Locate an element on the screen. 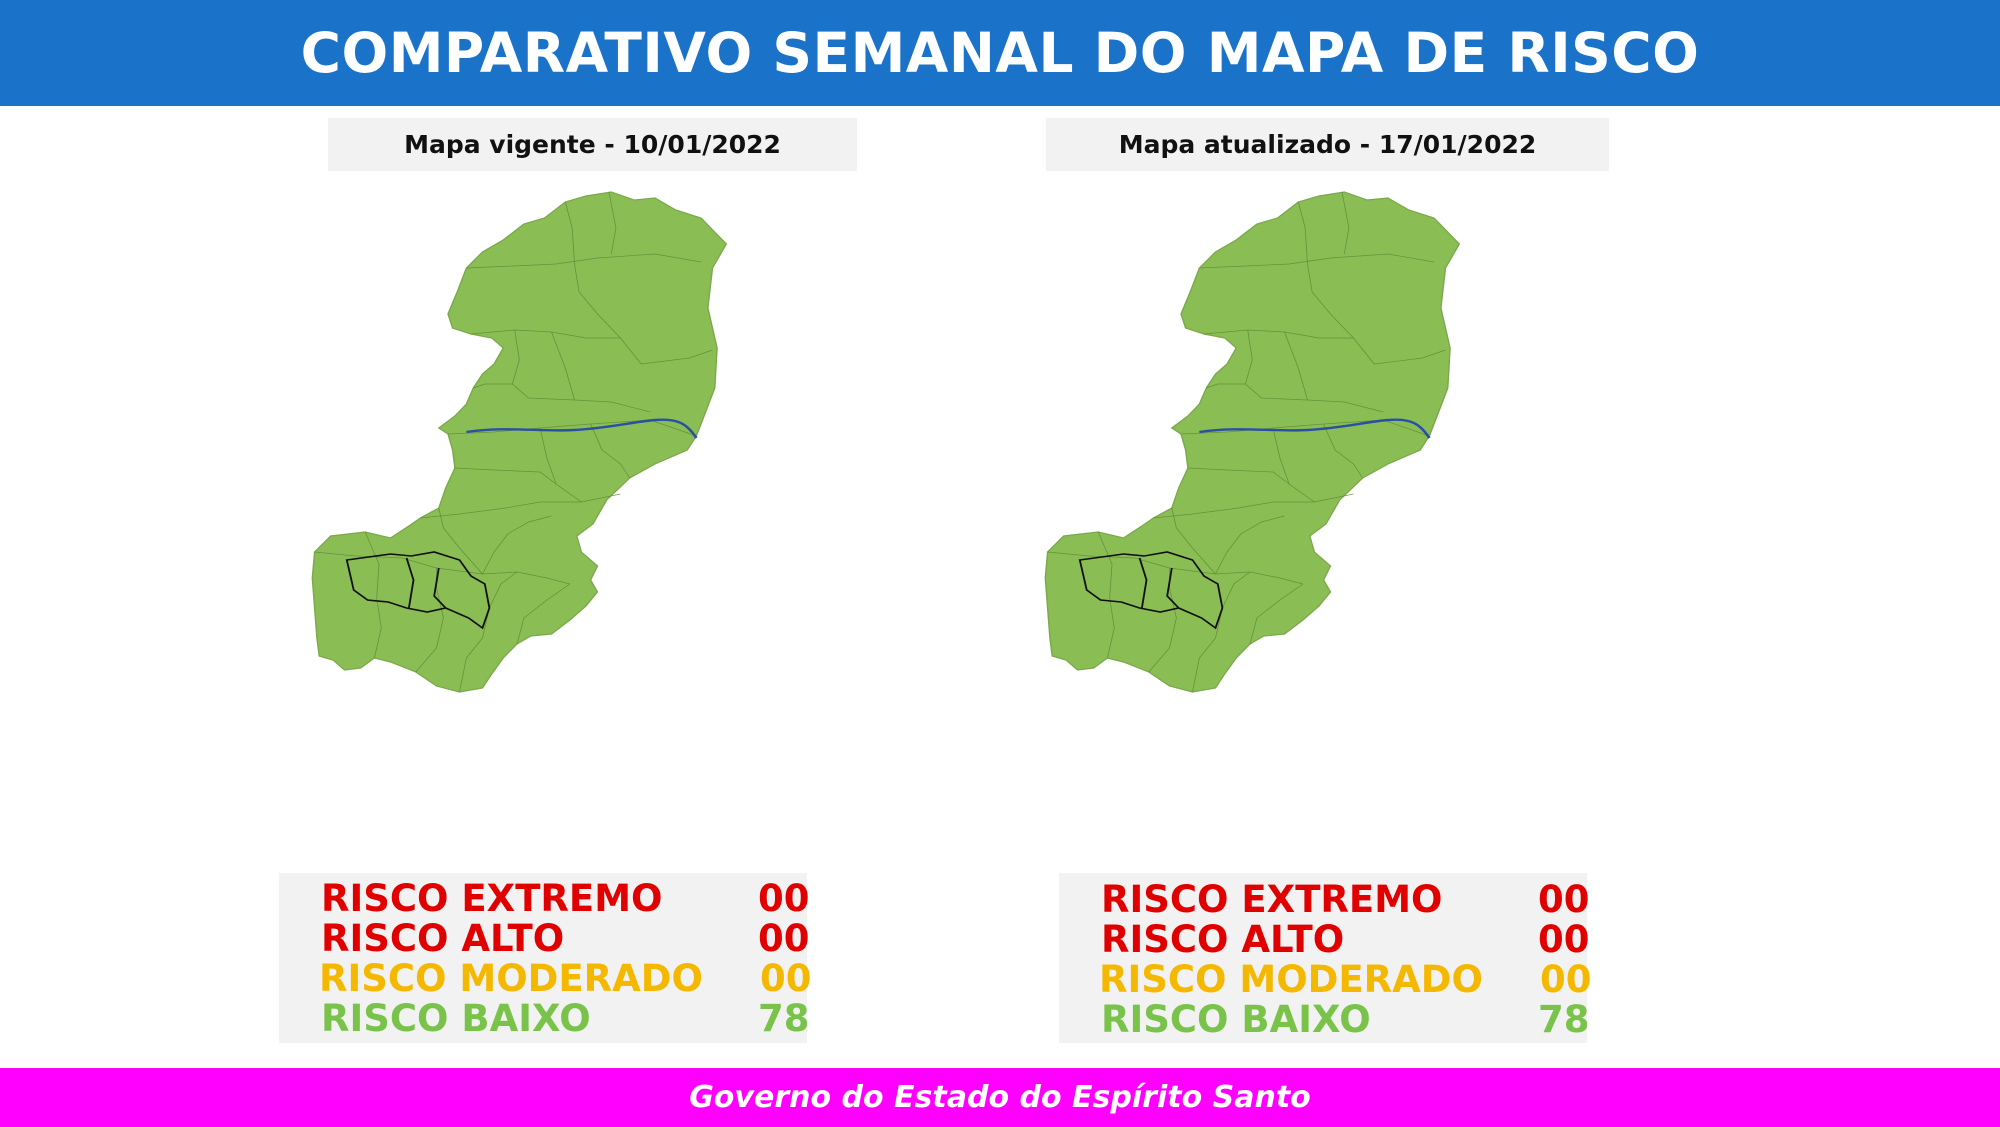 This screenshot has width=2000, height=1127. page-title: COMPARATIVO SEMANAL DO MAPA DE RISCO is located at coordinates (1000, 53).